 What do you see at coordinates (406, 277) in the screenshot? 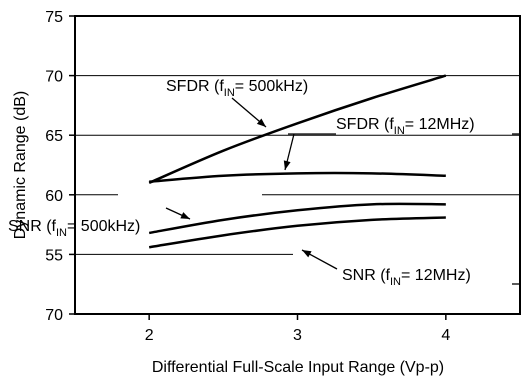
I see `annotation-snr-12m: SNR (fIN= 12MHz)` at bounding box center [406, 277].